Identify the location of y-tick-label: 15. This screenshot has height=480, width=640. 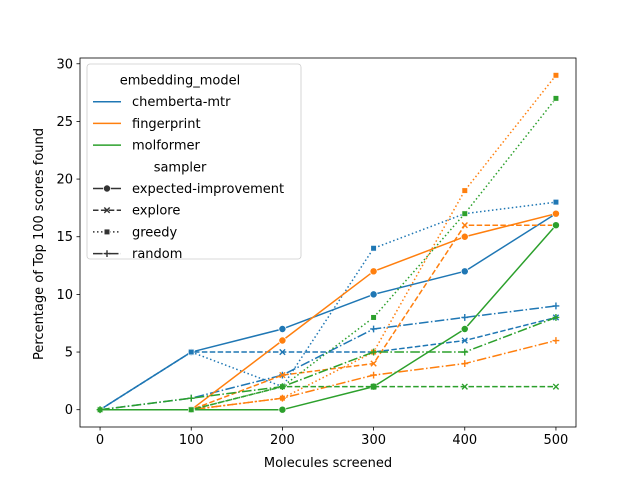
(64, 237).